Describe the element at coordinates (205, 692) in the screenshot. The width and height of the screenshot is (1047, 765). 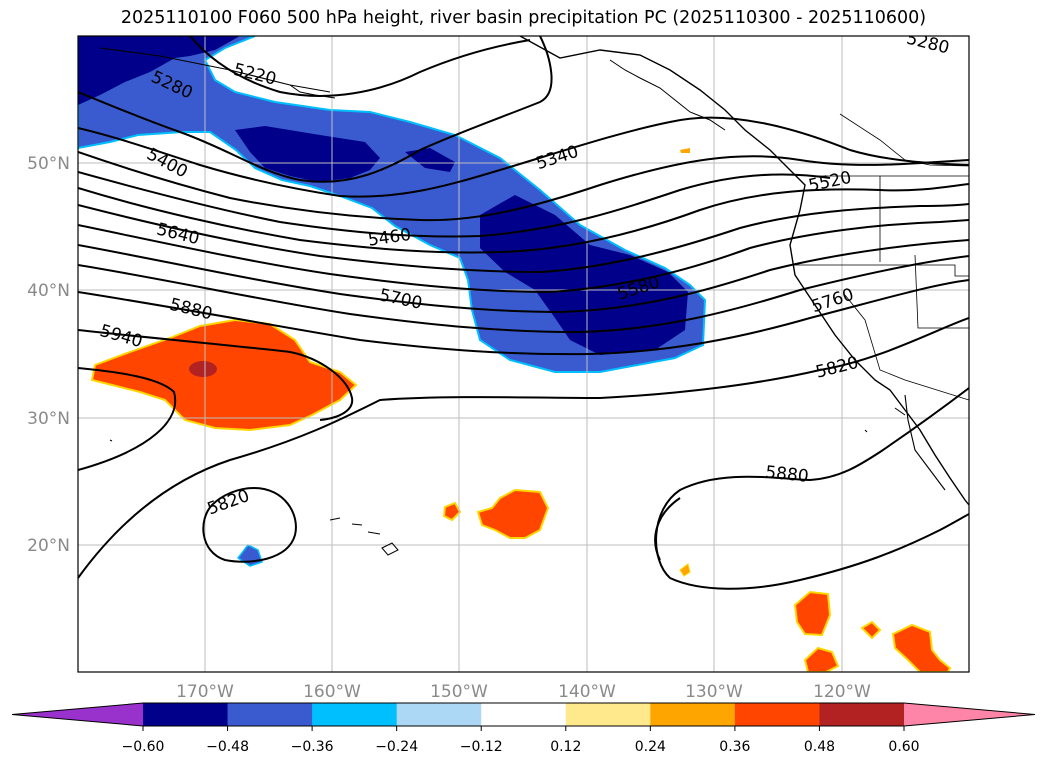
I see `lon-tick-label: 170°W` at that location.